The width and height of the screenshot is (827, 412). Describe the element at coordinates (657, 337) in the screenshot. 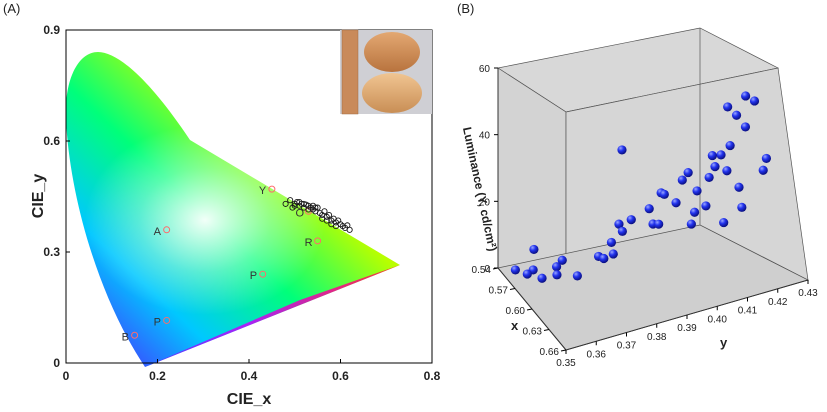

I see `y-tick-label-3d: 0.38` at that location.